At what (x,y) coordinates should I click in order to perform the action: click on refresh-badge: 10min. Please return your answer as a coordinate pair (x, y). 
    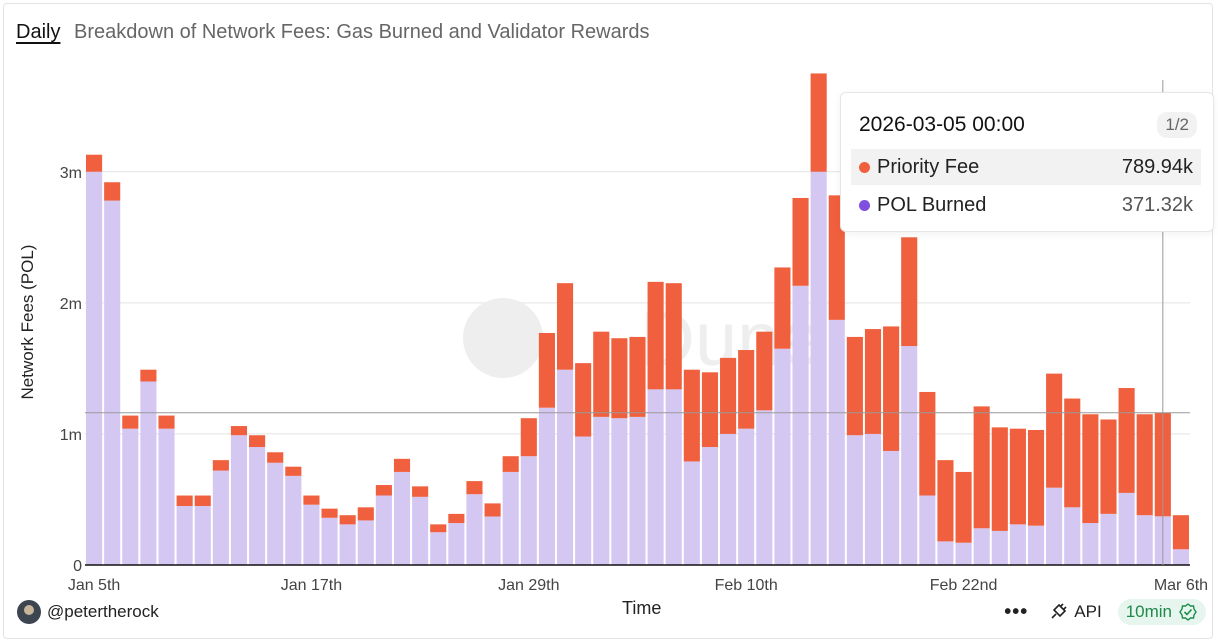
    Looking at the image, I should click on (1161, 612).